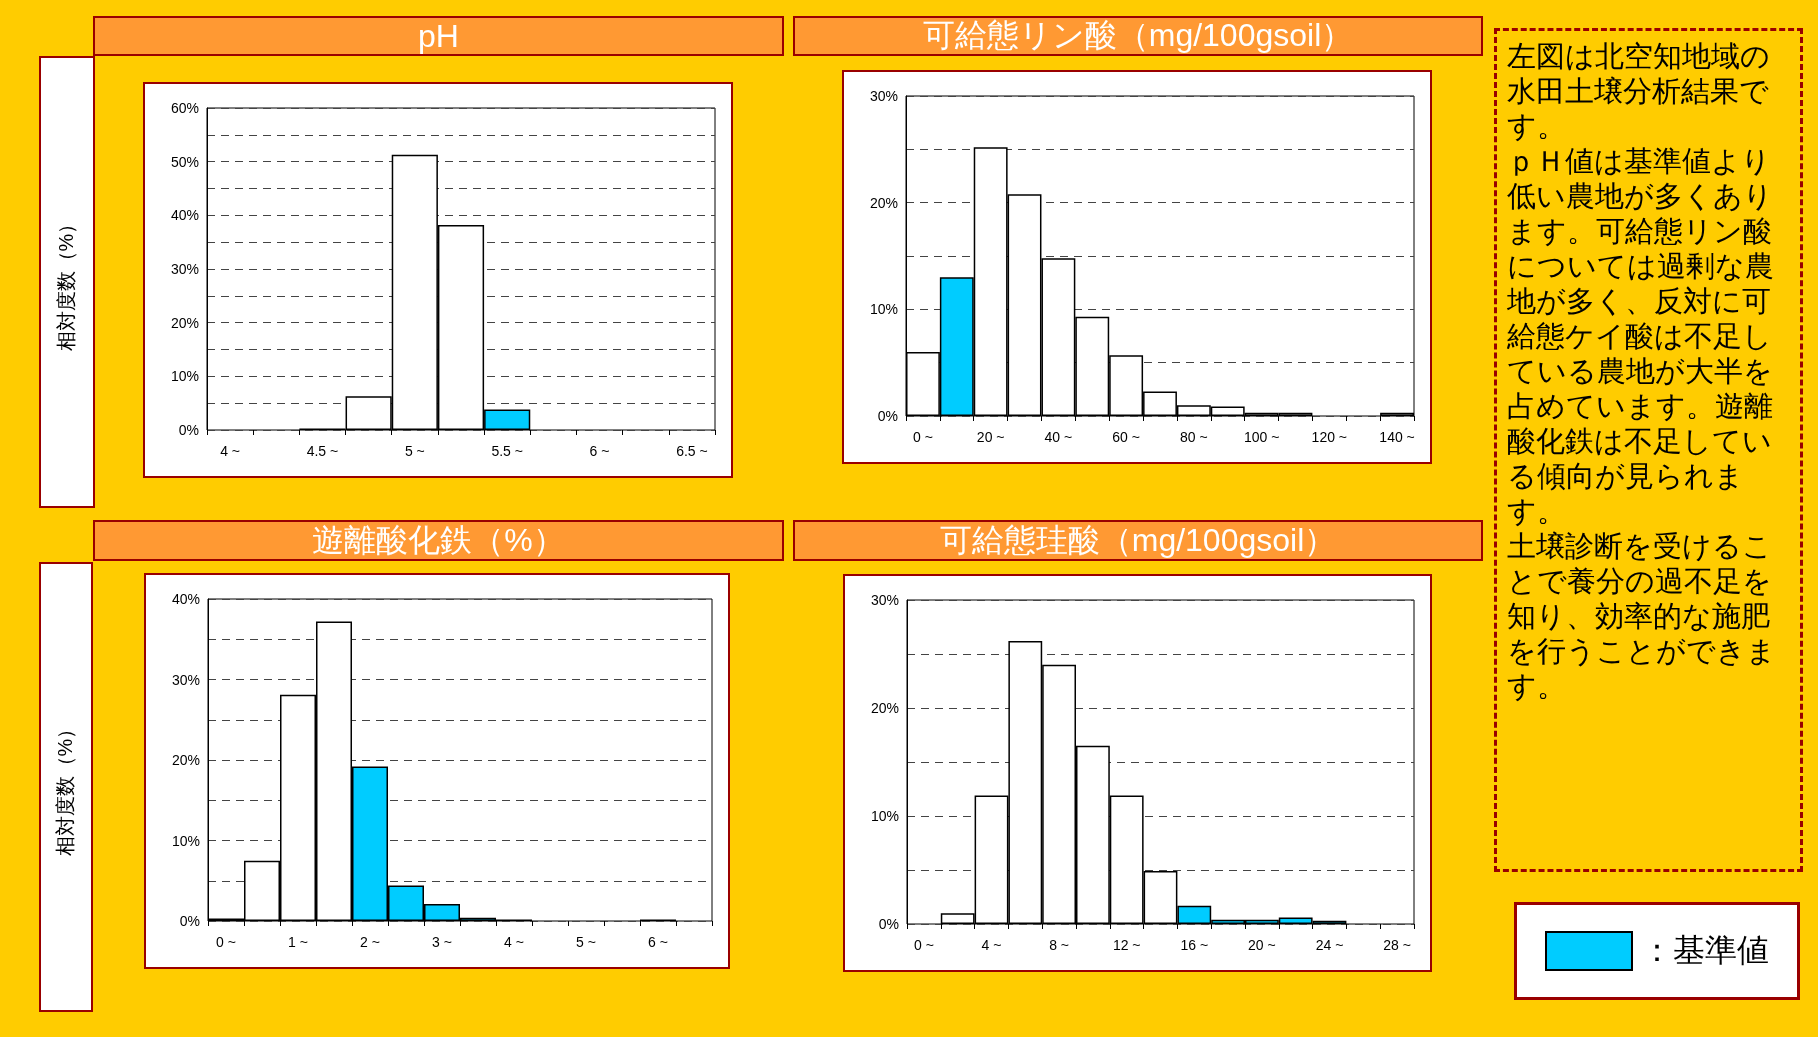 This screenshot has height=1037, width=1818. What do you see at coordinates (1261, 437) in the screenshot?
I see `x-tick-label: 100 ~` at bounding box center [1261, 437].